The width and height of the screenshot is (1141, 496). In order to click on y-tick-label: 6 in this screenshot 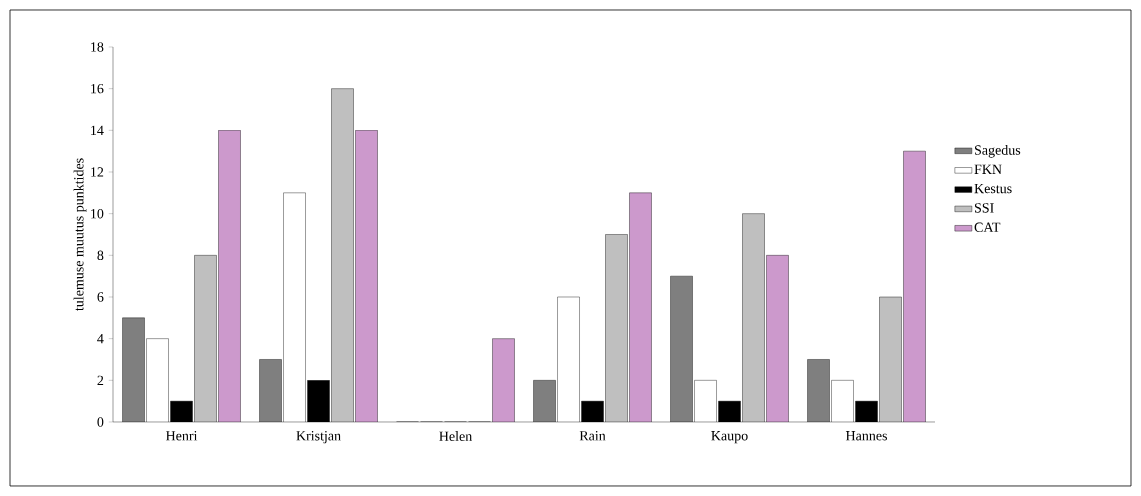, I will do `click(100, 297)`.